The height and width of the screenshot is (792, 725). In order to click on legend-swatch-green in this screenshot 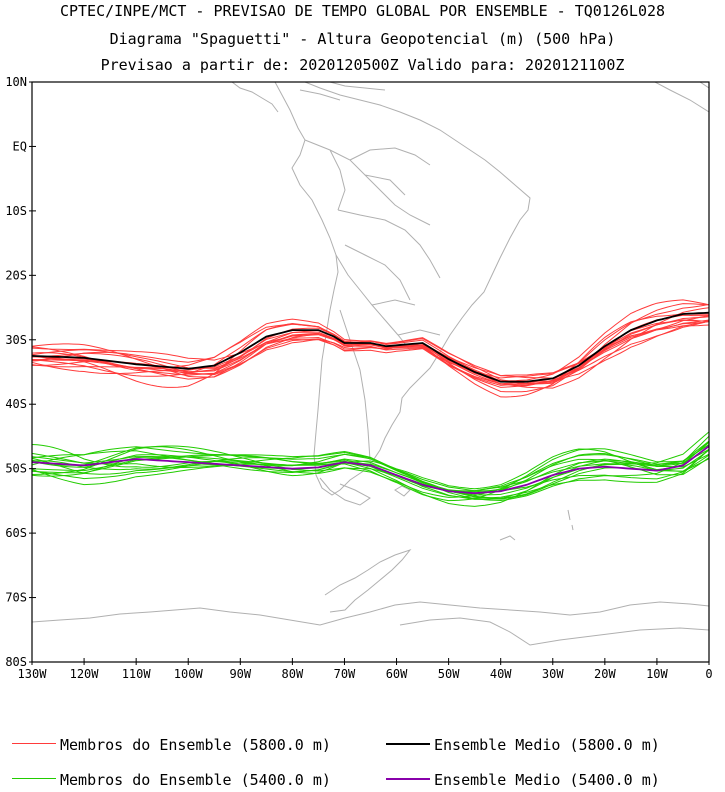, I will do `click(34, 778)`.